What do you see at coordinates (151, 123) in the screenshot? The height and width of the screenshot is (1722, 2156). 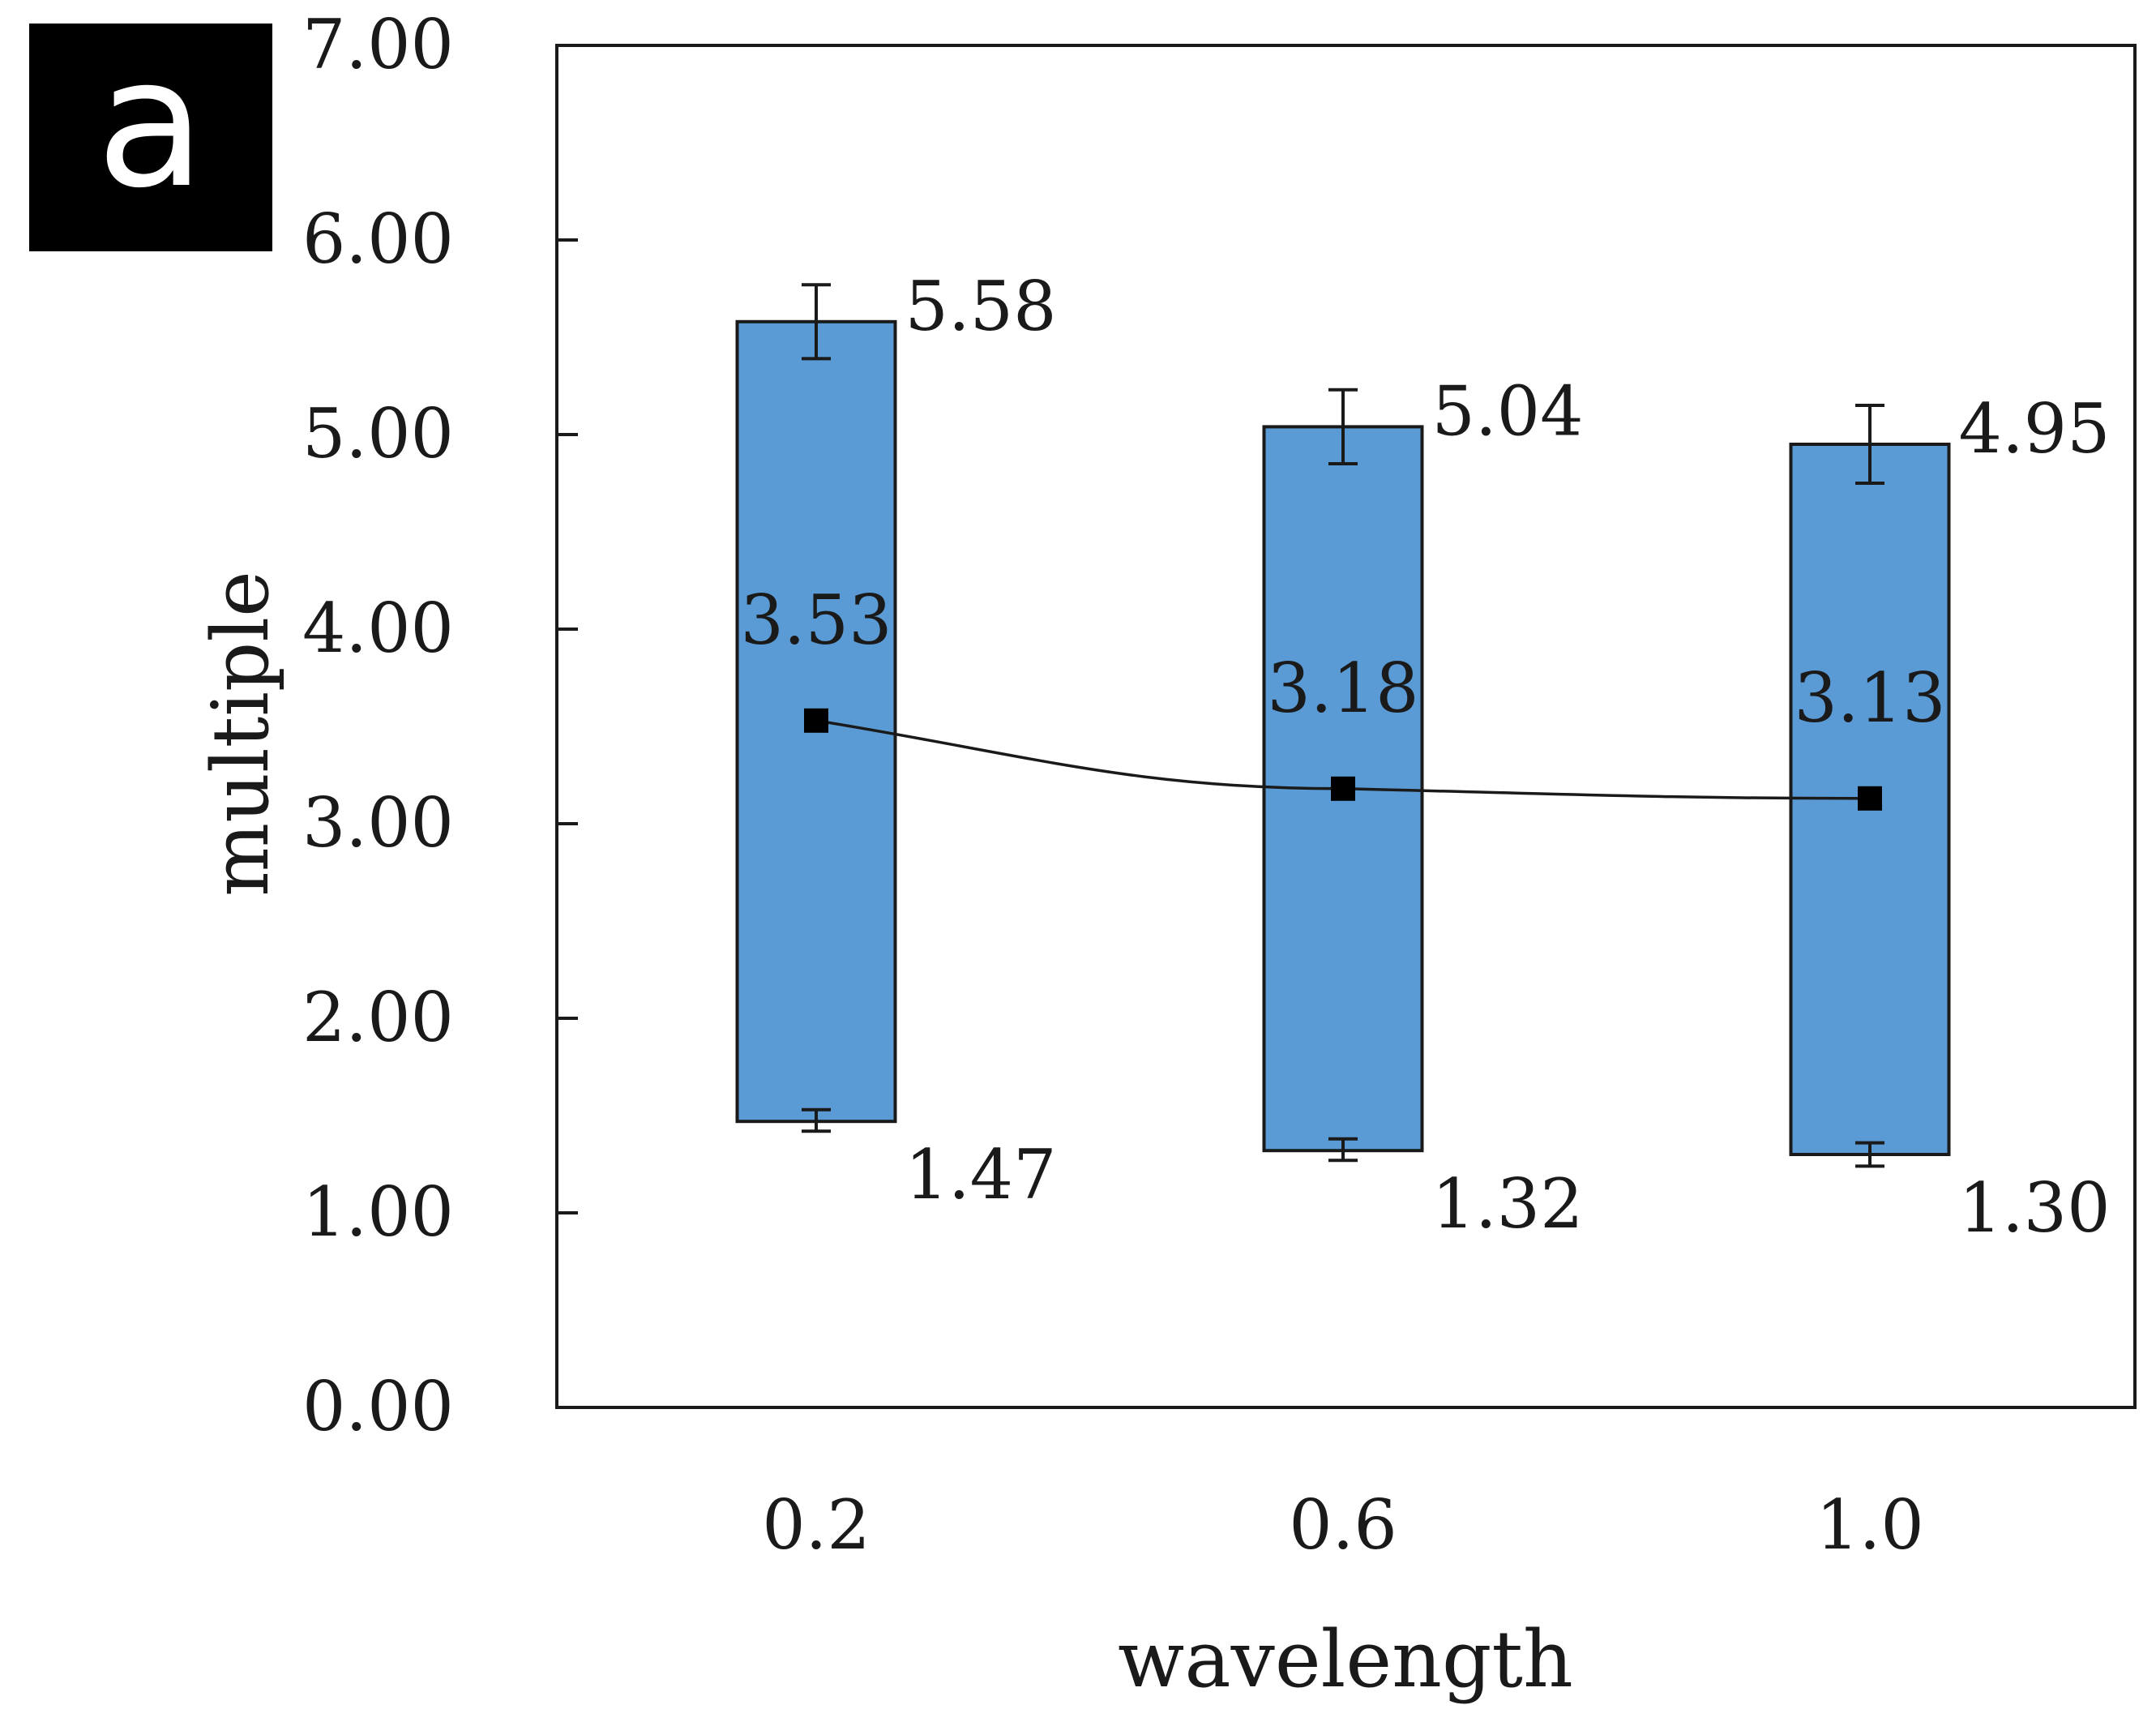 I see `panel-label-text: a` at bounding box center [151, 123].